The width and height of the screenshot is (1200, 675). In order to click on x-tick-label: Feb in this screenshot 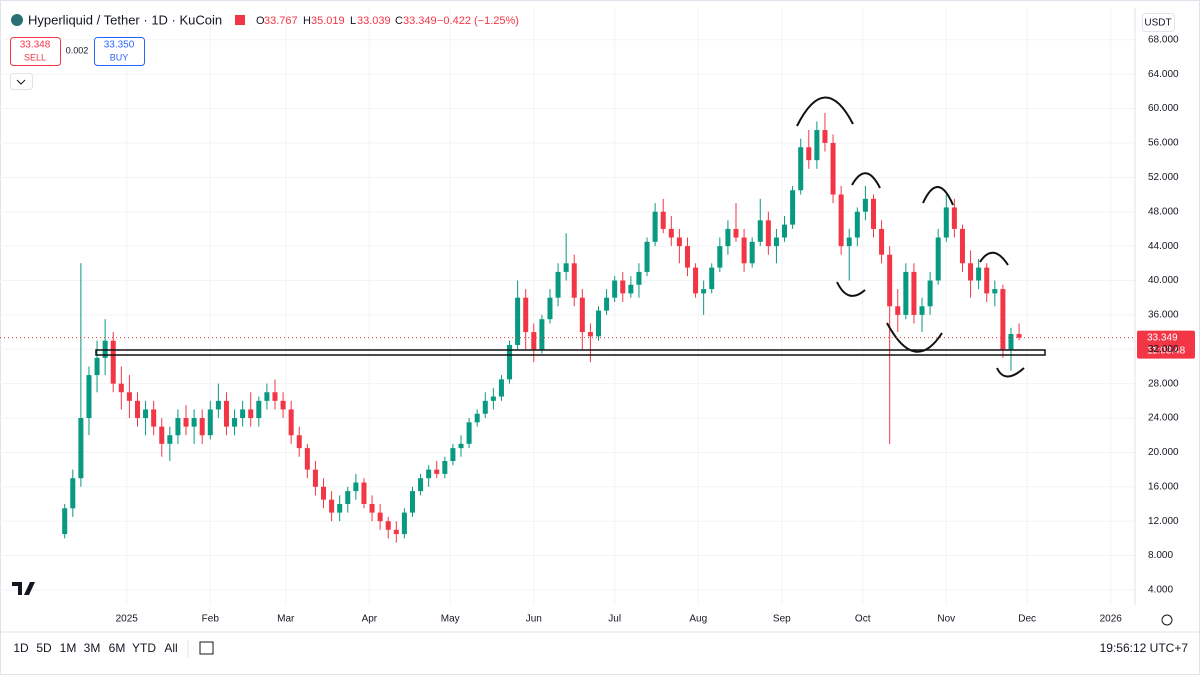, I will do `click(211, 619)`.